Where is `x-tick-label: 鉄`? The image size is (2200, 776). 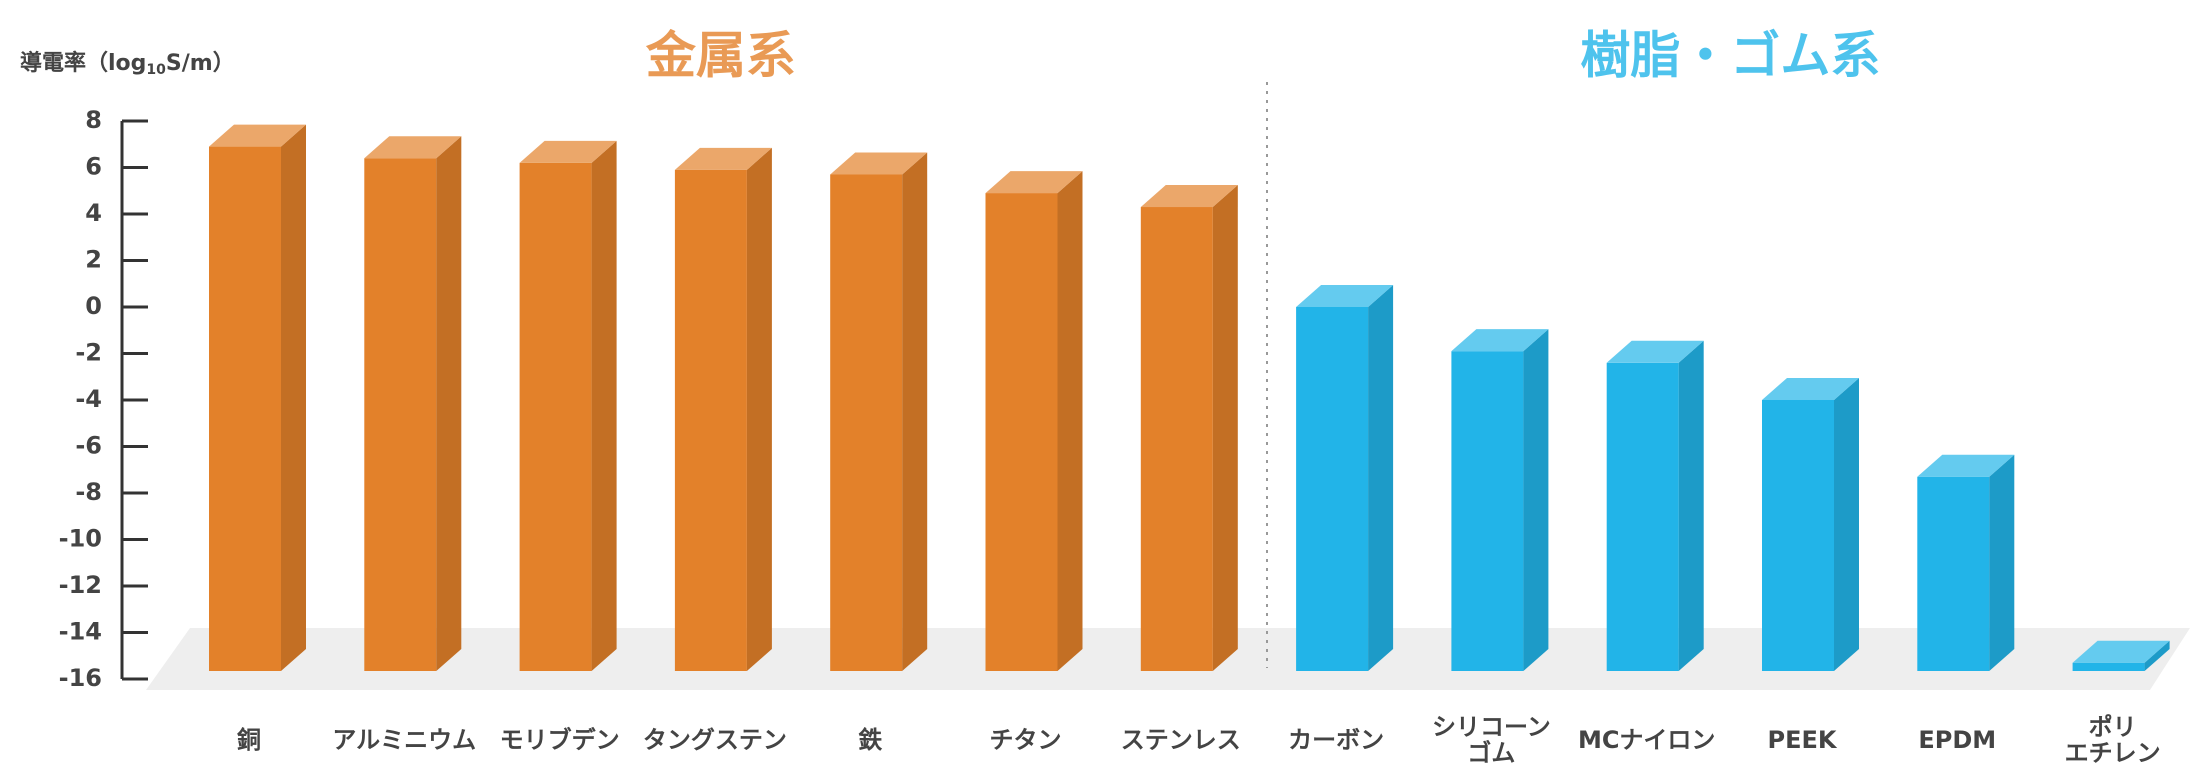
x-tick-label: 鉄 is located at coordinates (870, 740).